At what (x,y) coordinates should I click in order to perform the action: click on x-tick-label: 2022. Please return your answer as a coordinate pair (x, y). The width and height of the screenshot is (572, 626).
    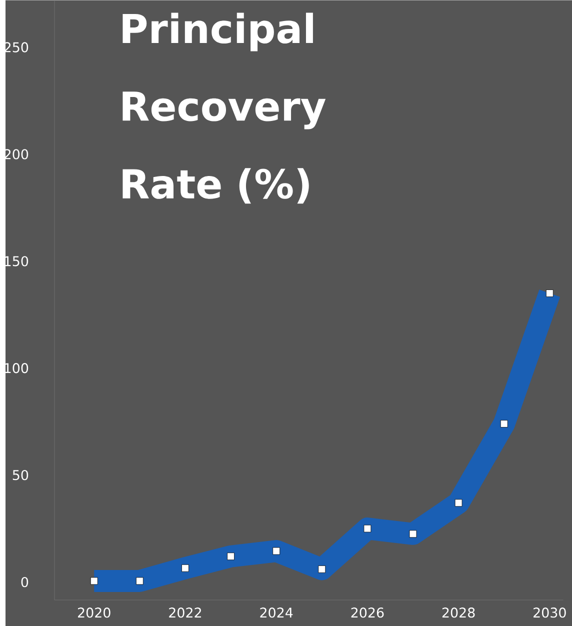
    Looking at the image, I should click on (184, 613).